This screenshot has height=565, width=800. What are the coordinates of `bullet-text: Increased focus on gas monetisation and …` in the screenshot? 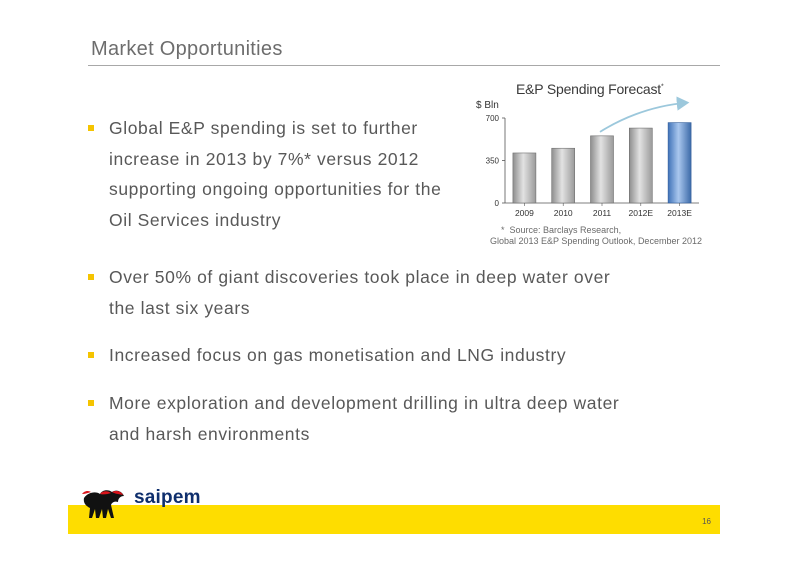 It's located at (338, 355).